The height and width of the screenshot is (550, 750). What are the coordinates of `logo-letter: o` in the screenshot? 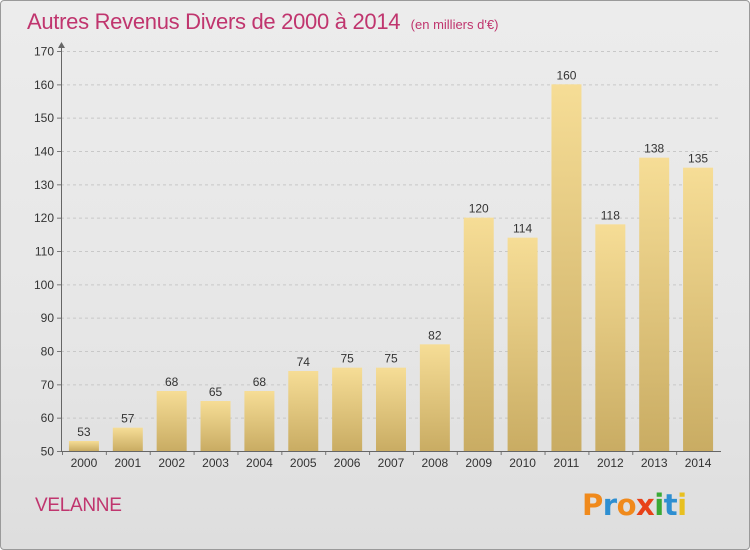 It's located at (626, 505).